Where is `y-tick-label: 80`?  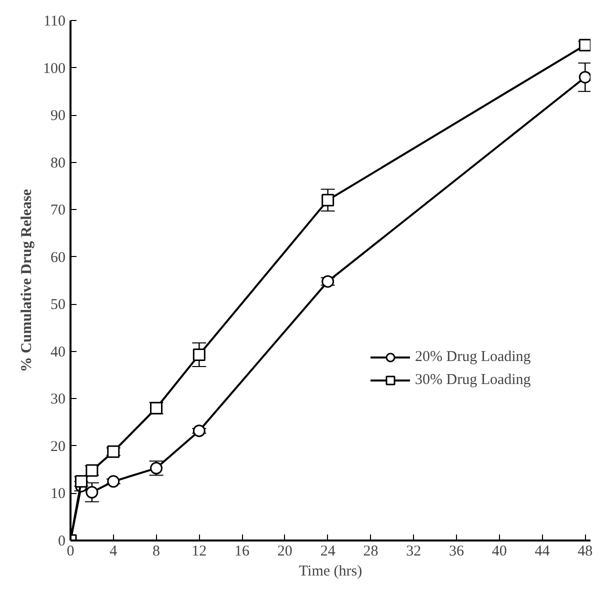
y-tick-label: 80 is located at coordinates (58, 163).